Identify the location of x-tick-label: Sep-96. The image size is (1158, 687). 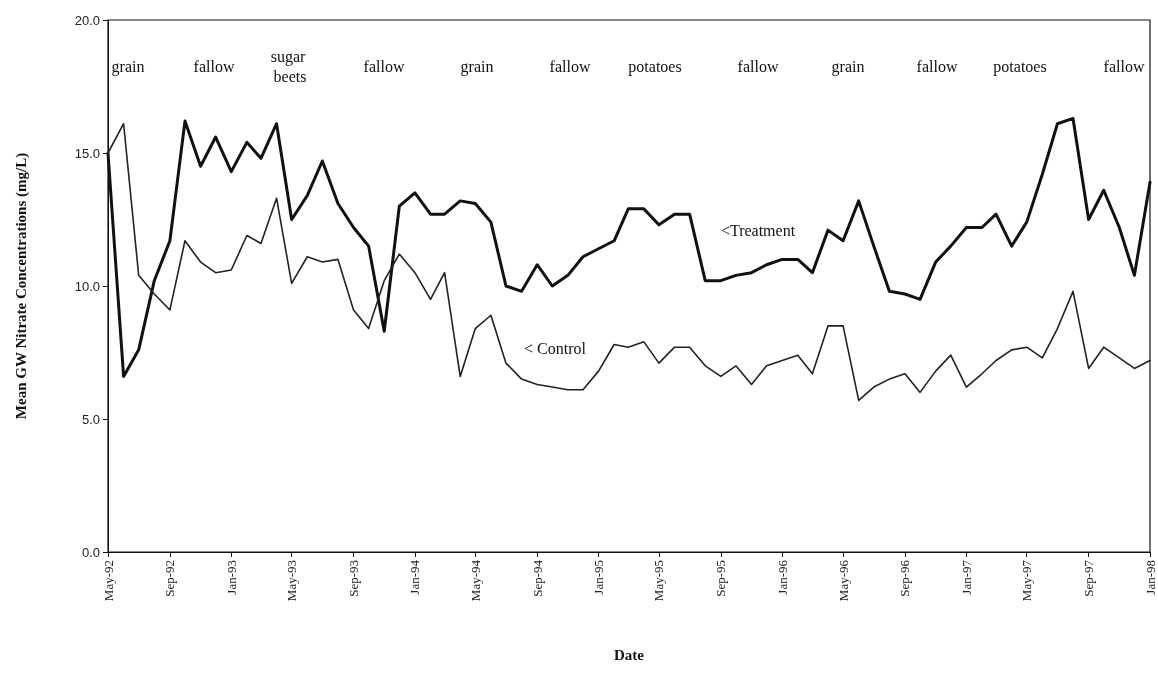
(905, 578).